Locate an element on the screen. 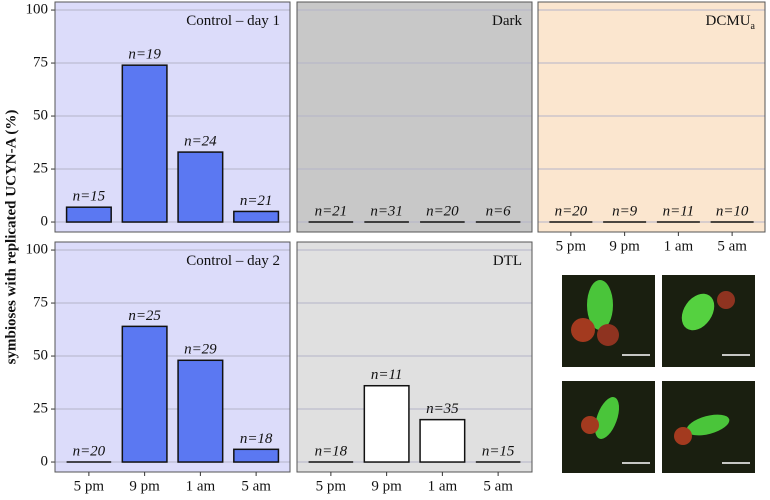  panel-title: Control – day 2 is located at coordinates (233, 261).